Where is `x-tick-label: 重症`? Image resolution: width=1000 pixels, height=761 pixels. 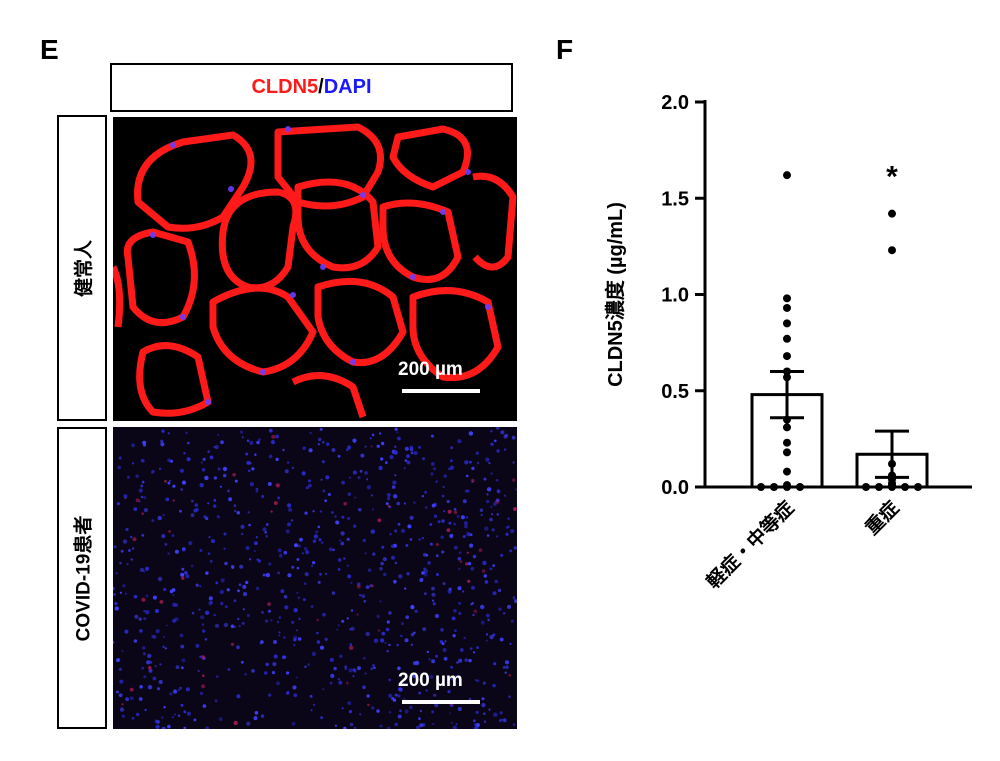
x-tick-label: 重症 is located at coordinates (881, 517).